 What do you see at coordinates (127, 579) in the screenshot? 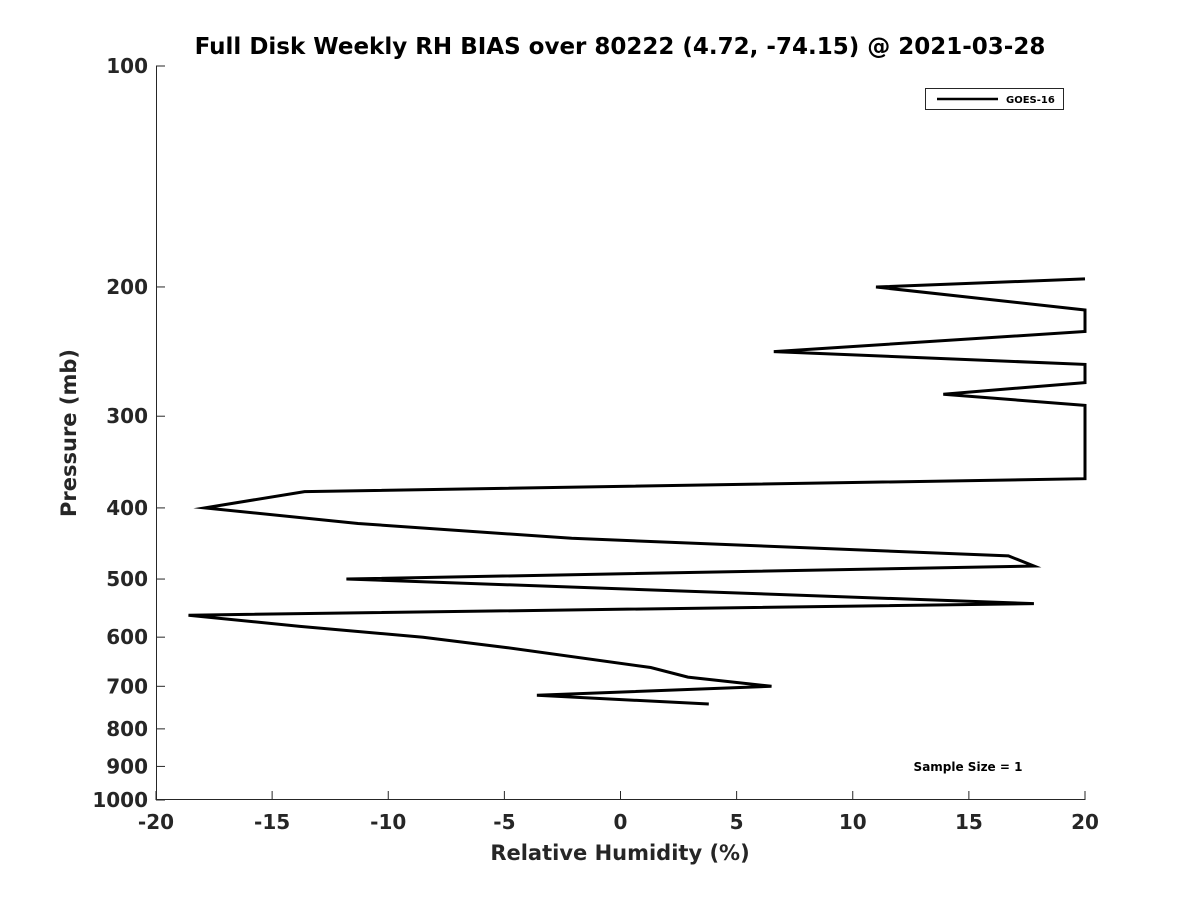
I see `y-tick-label: 500` at bounding box center [127, 579].